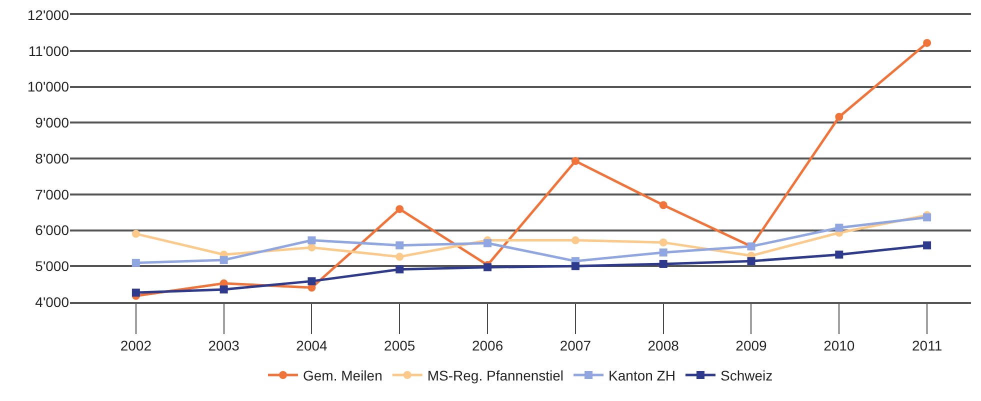  Describe the element at coordinates (839, 346) in the screenshot. I see `x-tick-label: 2010` at that location.